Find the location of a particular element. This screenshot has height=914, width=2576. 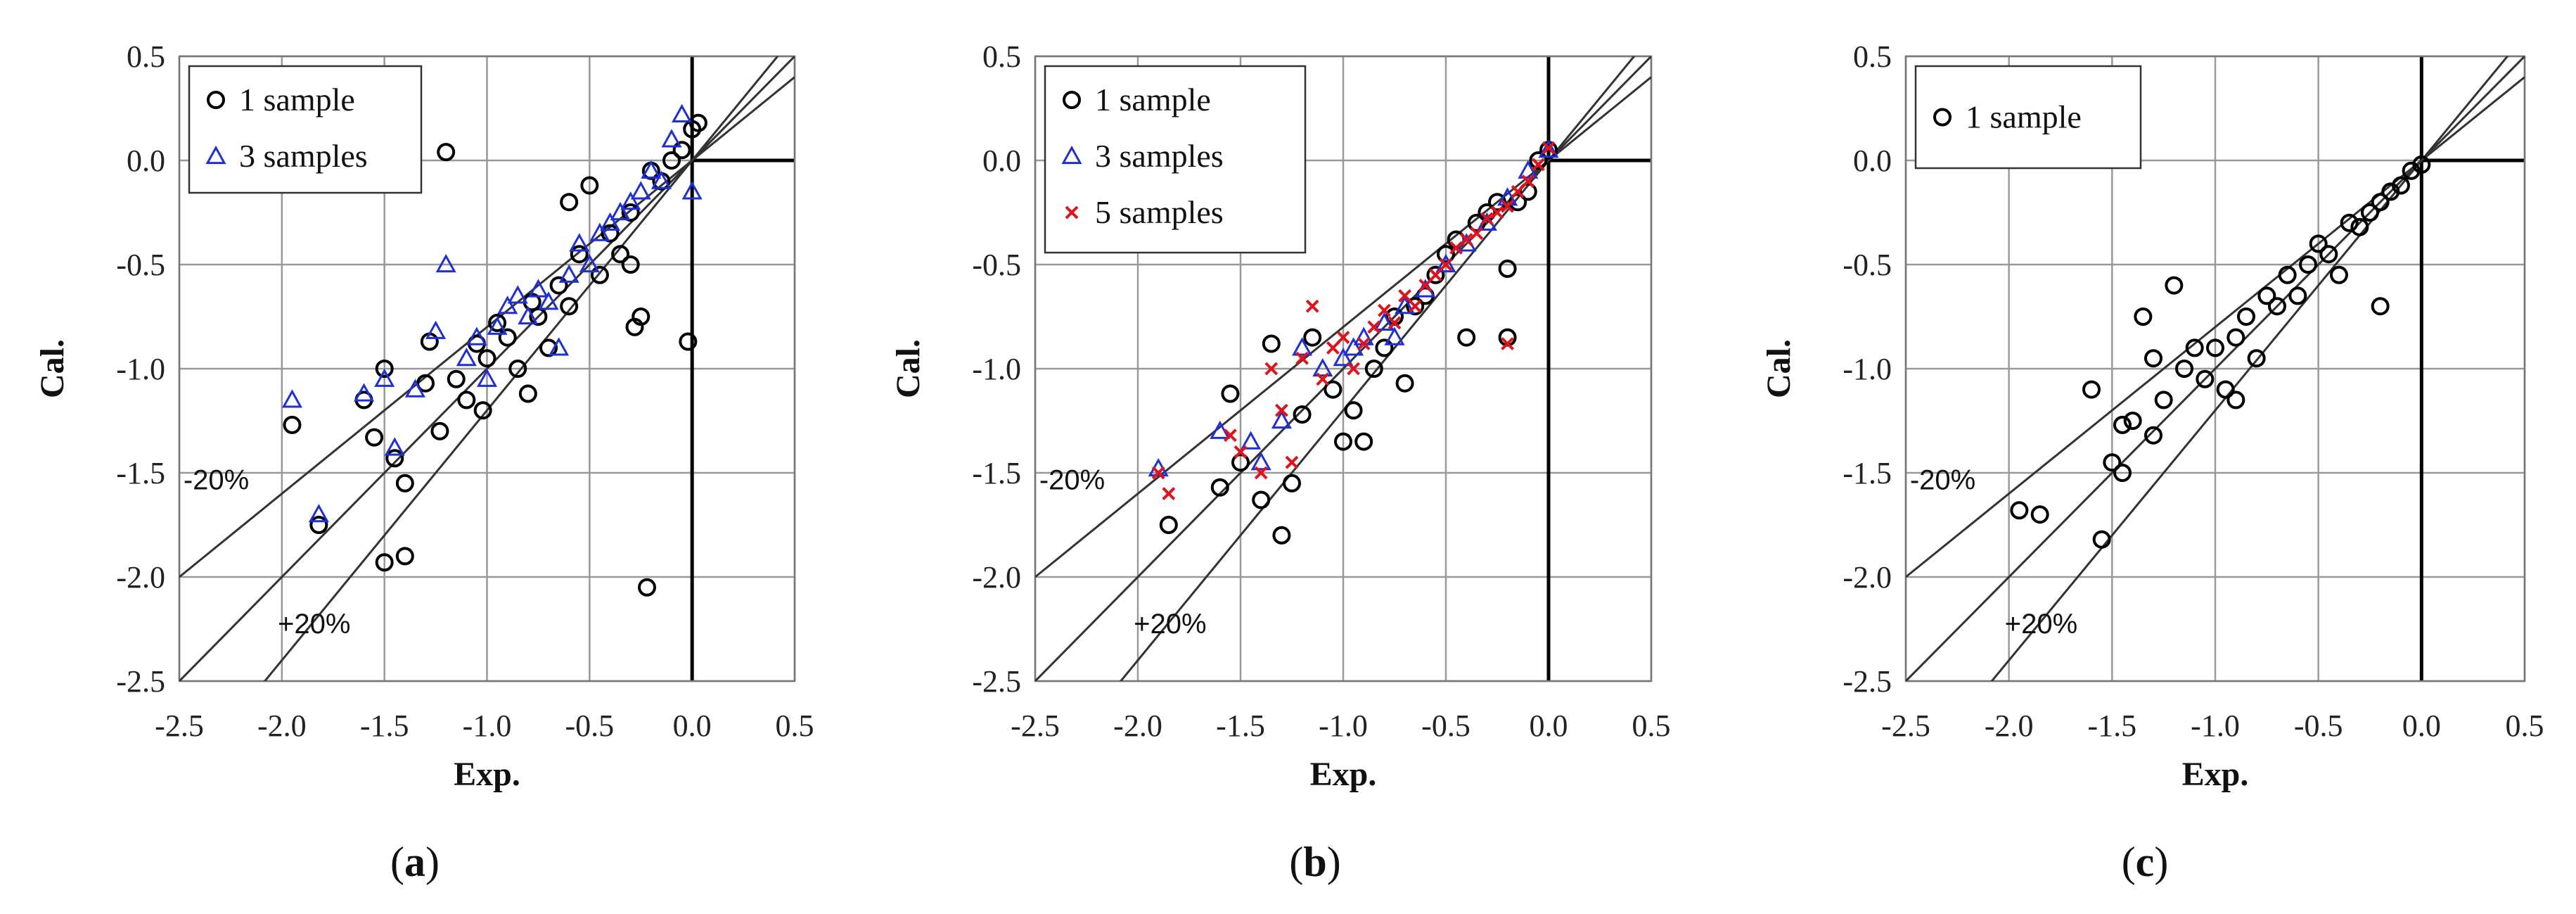

y-tick-label: -1.5 is located at coordinates (997, 473).